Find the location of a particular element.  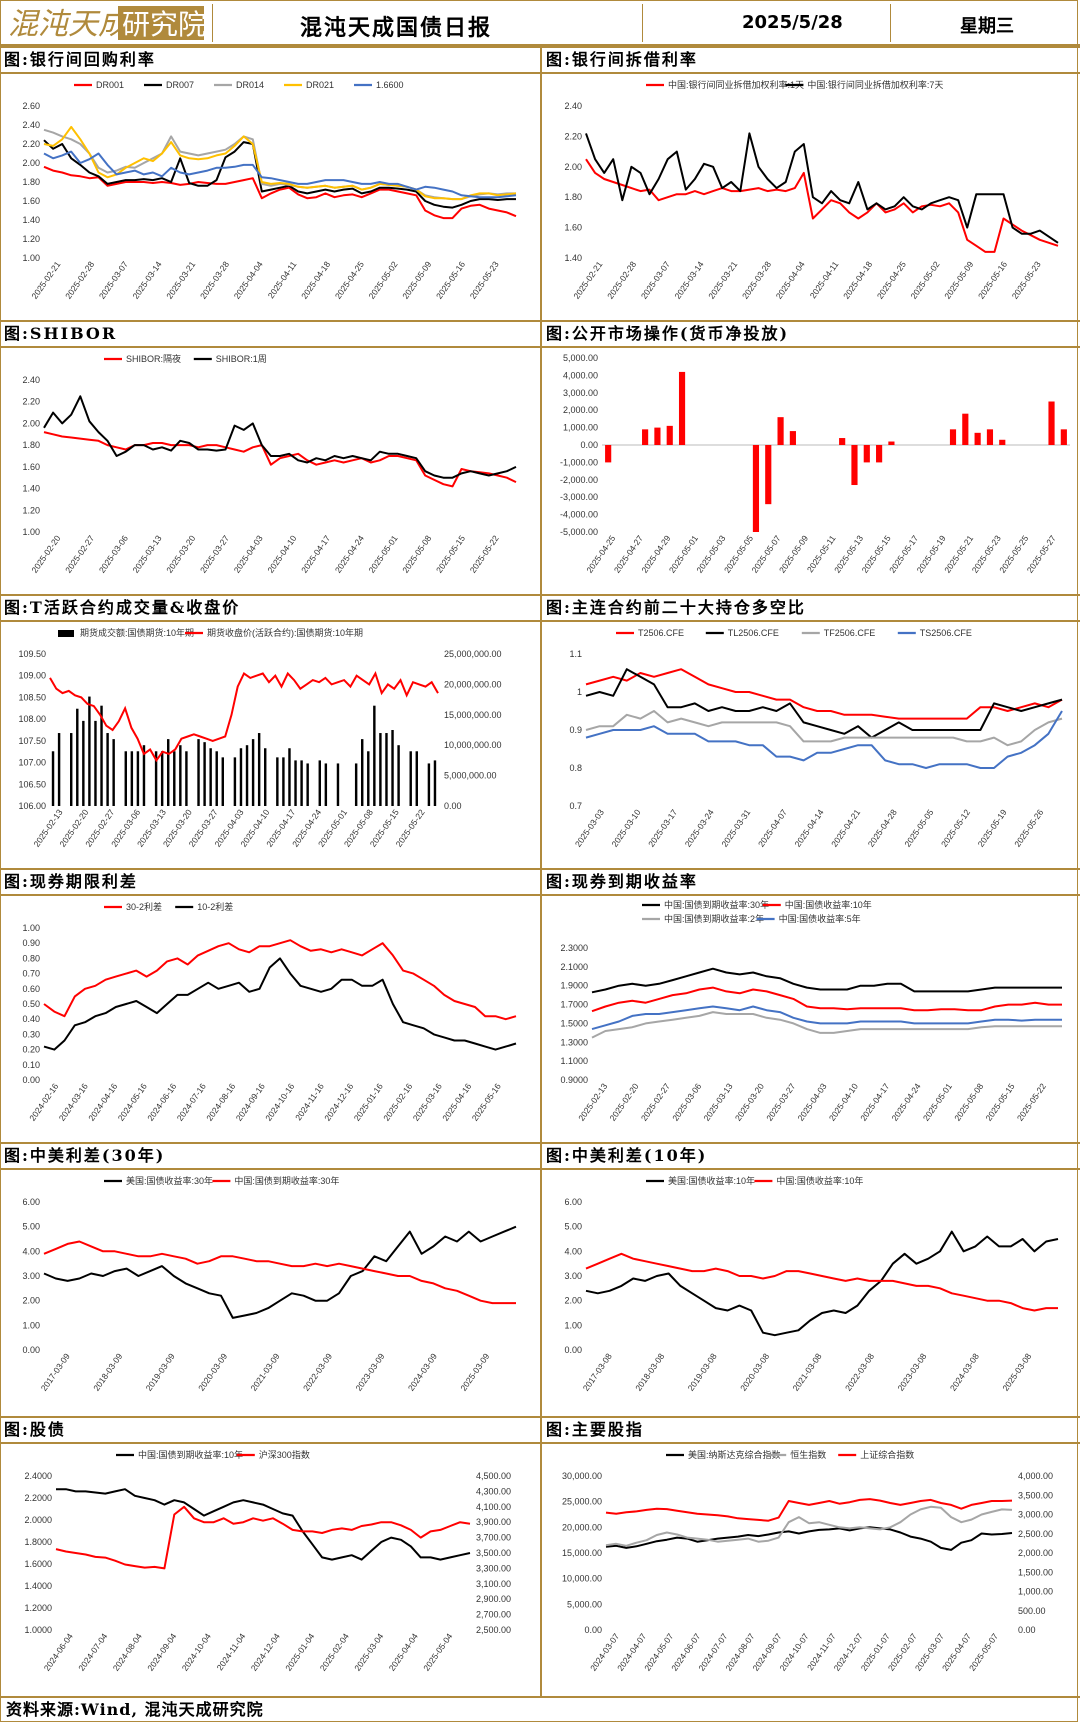

panel-title: 图:公开市场操作(货币净投放) is located at coordinates (811, 334).